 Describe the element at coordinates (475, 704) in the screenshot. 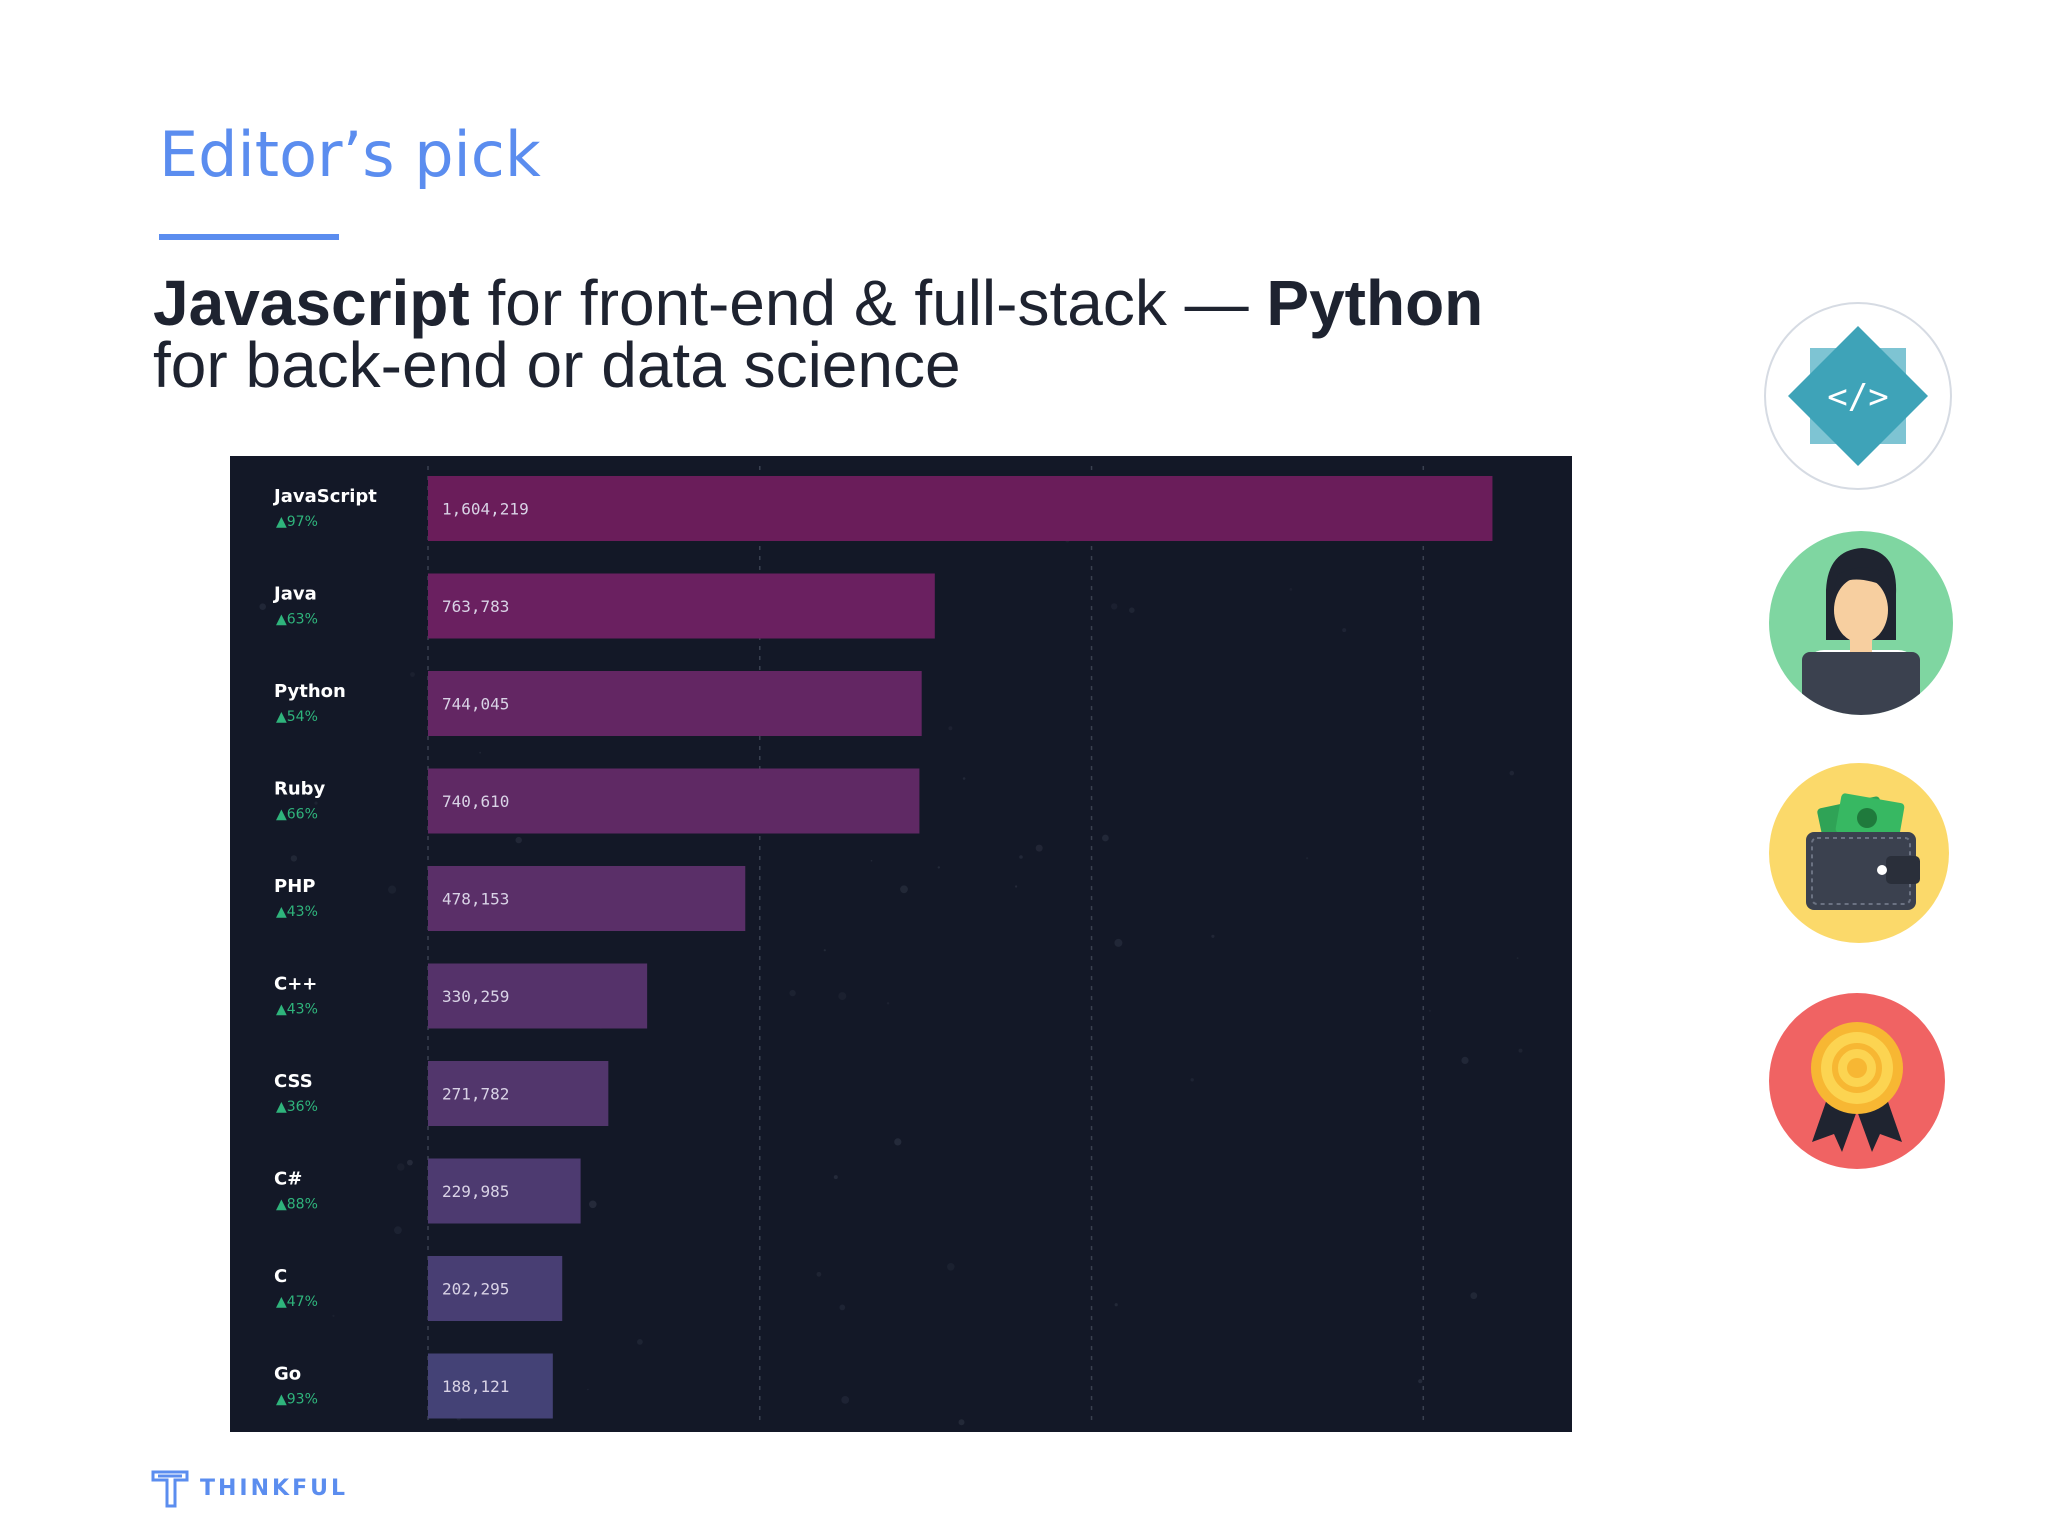

I see `bar-value-label: 744,045` at that location.